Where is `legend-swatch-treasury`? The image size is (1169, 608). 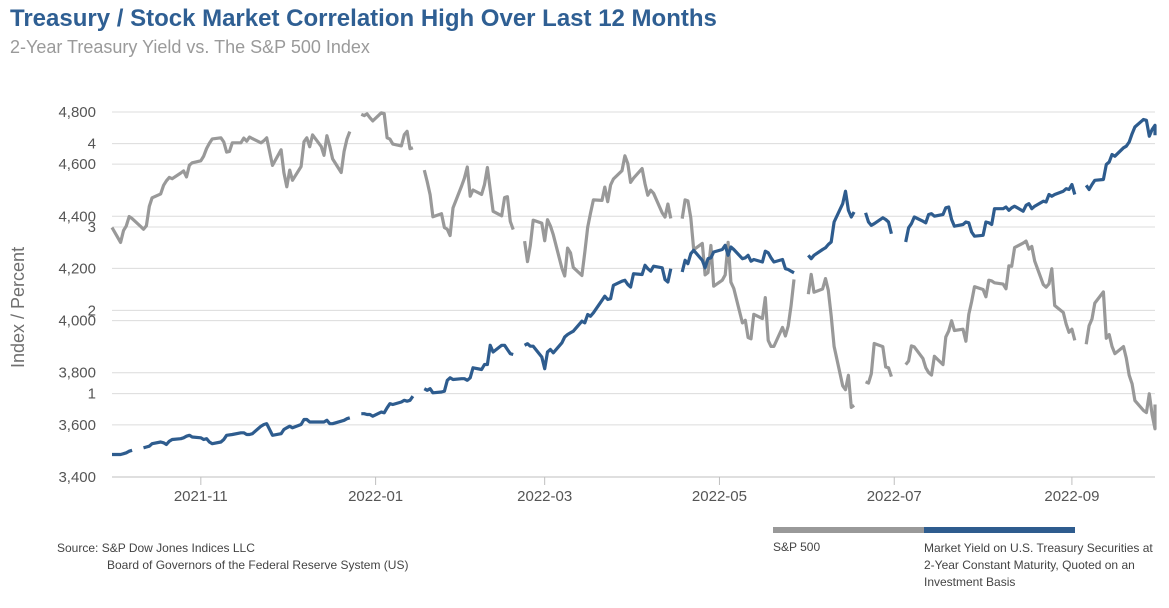 legend-swatch-treasury is located at coordinates (999, 530).